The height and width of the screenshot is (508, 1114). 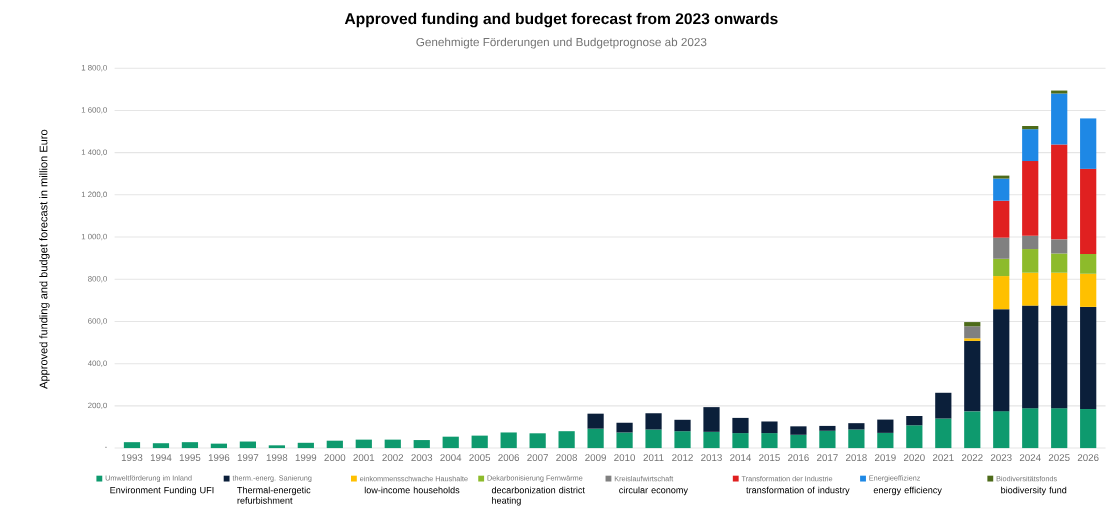 What do you see at coordinates (274, 495) in the screenshot?
I see `text: Thermal-energetic refurbishment` at bounding box center [274, 495].